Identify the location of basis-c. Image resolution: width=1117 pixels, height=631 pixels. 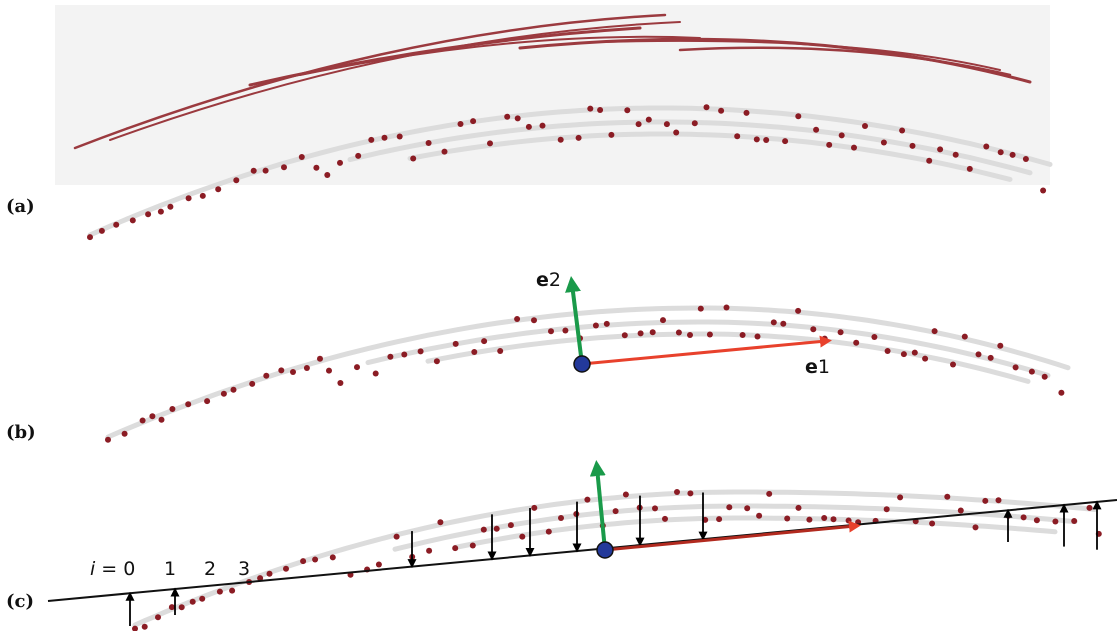
(725, 509).